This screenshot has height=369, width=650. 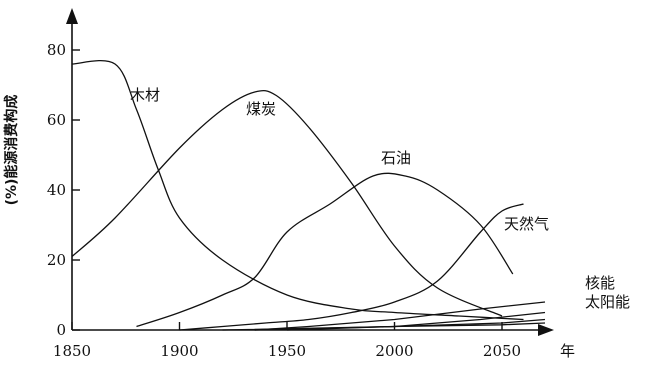 What do you see at coordinates (11, 150) in the screenshot?
I see `y-axis-title: (%)能源消费构成` at bounding box center [11, 150].